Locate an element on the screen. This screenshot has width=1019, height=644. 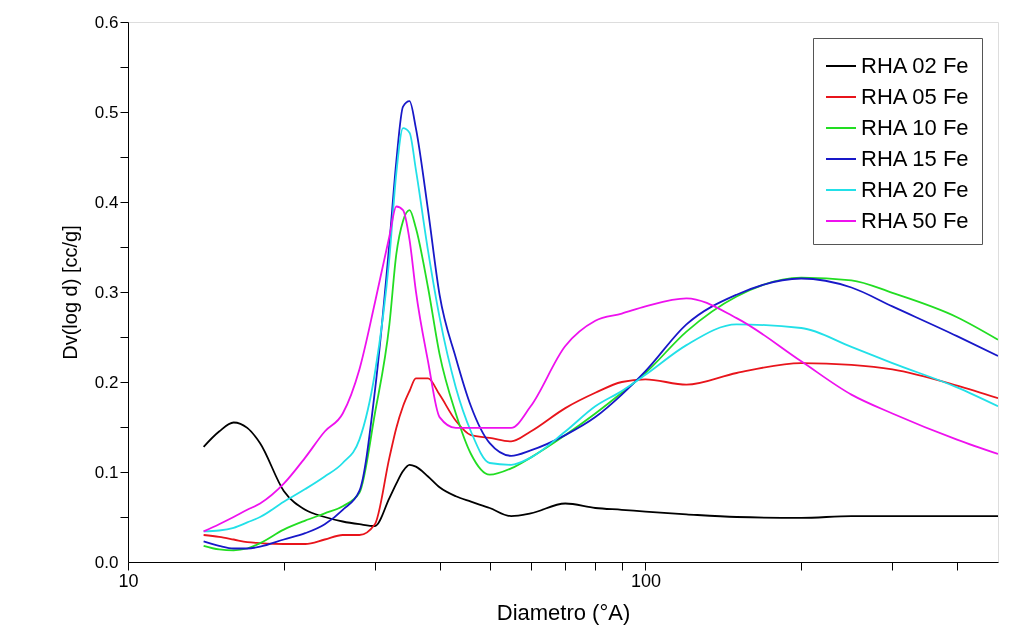
y-tick-label: 0.5 is located at coordinates (106, 112).